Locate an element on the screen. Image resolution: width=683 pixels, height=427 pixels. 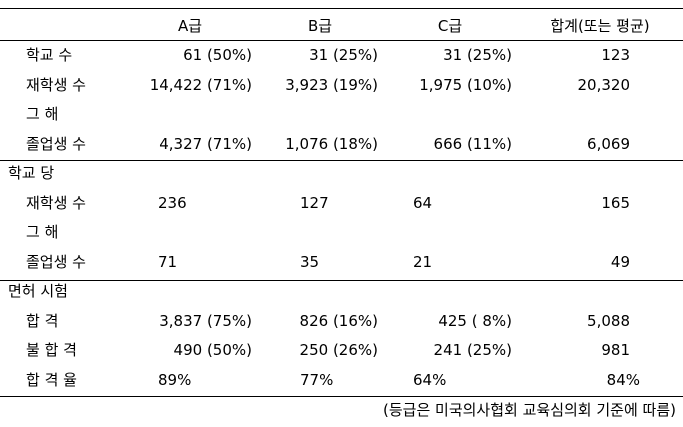
footnote: (등급은 미국의사협회 교육심의회 기준에 따름) is located at coordinates (529, 410).